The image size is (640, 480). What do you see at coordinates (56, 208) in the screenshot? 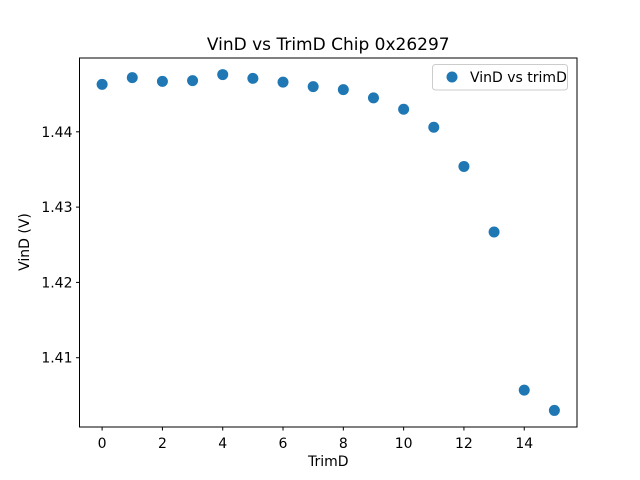
I see `y-tick-label: 1.43` at bounding box center [56, 208].